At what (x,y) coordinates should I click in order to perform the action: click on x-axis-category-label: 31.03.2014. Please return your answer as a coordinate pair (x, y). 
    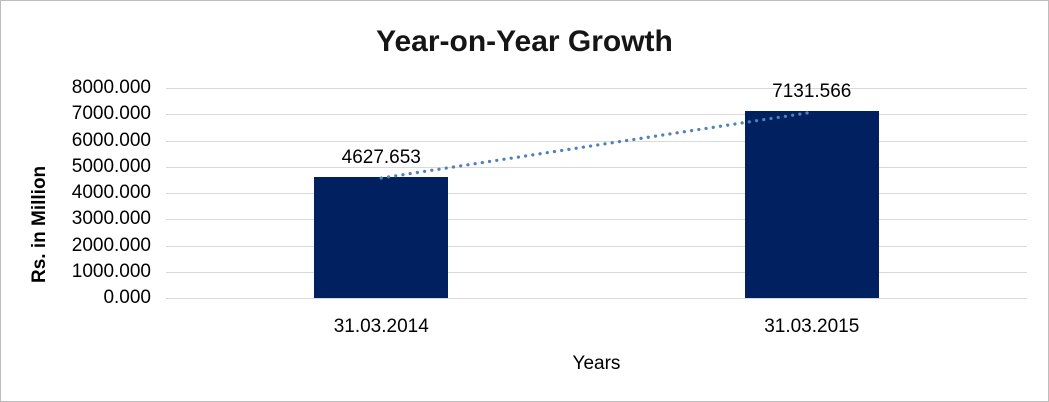
    Looking at the image, I should click on (381, 326).